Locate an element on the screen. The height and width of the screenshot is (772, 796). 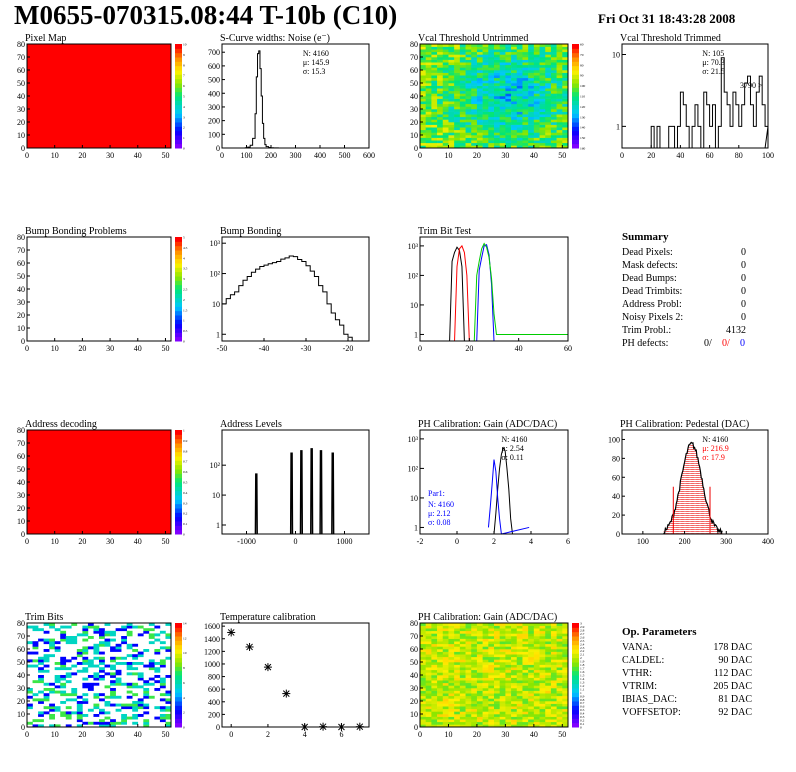
y-tick-label: 10³ is located at coordinates (413, 439).